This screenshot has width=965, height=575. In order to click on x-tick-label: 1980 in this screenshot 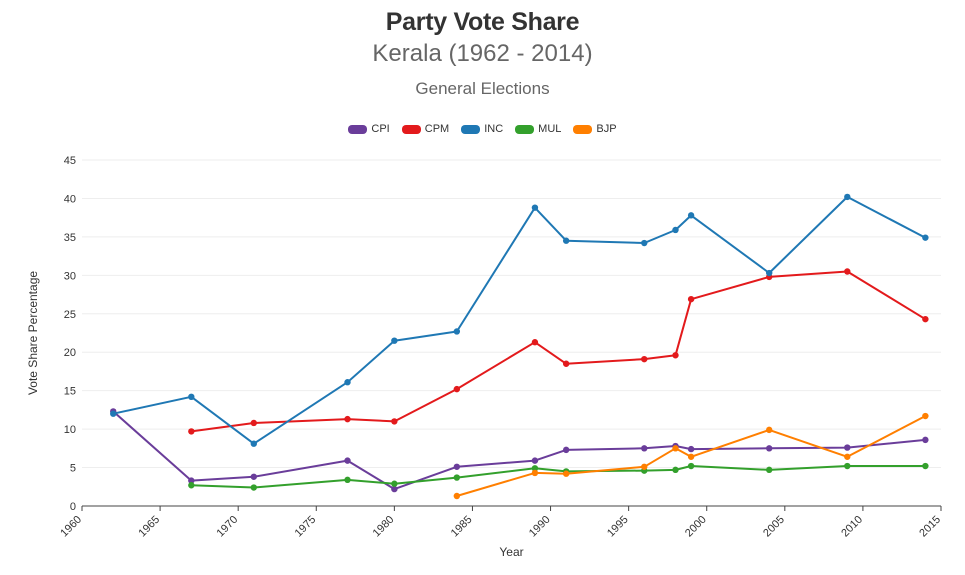, I will do `click(384, 527)`.